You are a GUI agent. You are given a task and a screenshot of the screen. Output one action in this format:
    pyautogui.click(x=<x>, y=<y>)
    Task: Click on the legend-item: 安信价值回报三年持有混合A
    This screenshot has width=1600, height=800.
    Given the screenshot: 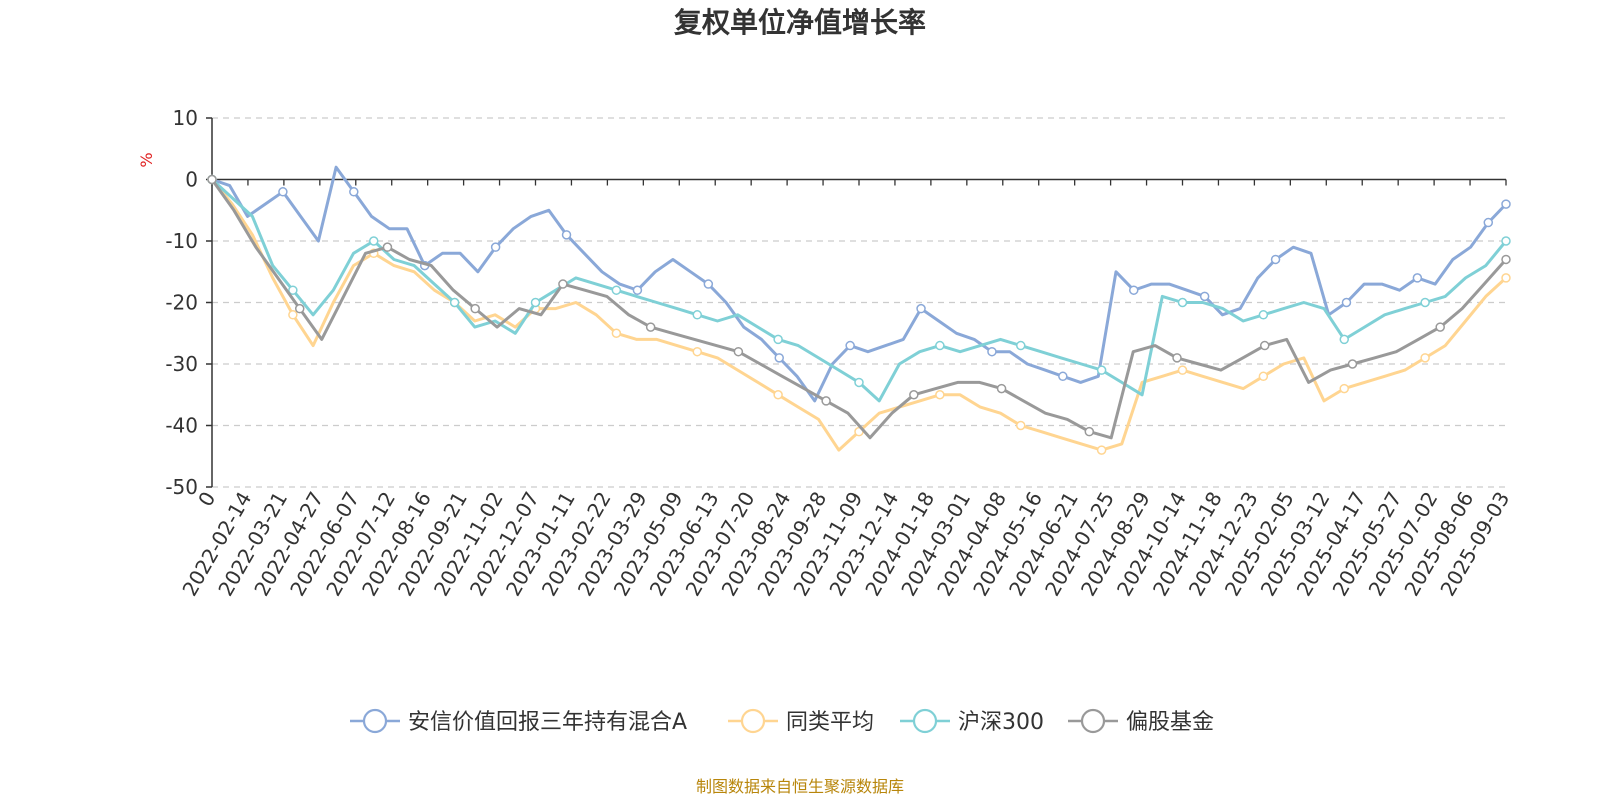 What is the action you would take?
    pyautogui.click(x=518, y=721)
    